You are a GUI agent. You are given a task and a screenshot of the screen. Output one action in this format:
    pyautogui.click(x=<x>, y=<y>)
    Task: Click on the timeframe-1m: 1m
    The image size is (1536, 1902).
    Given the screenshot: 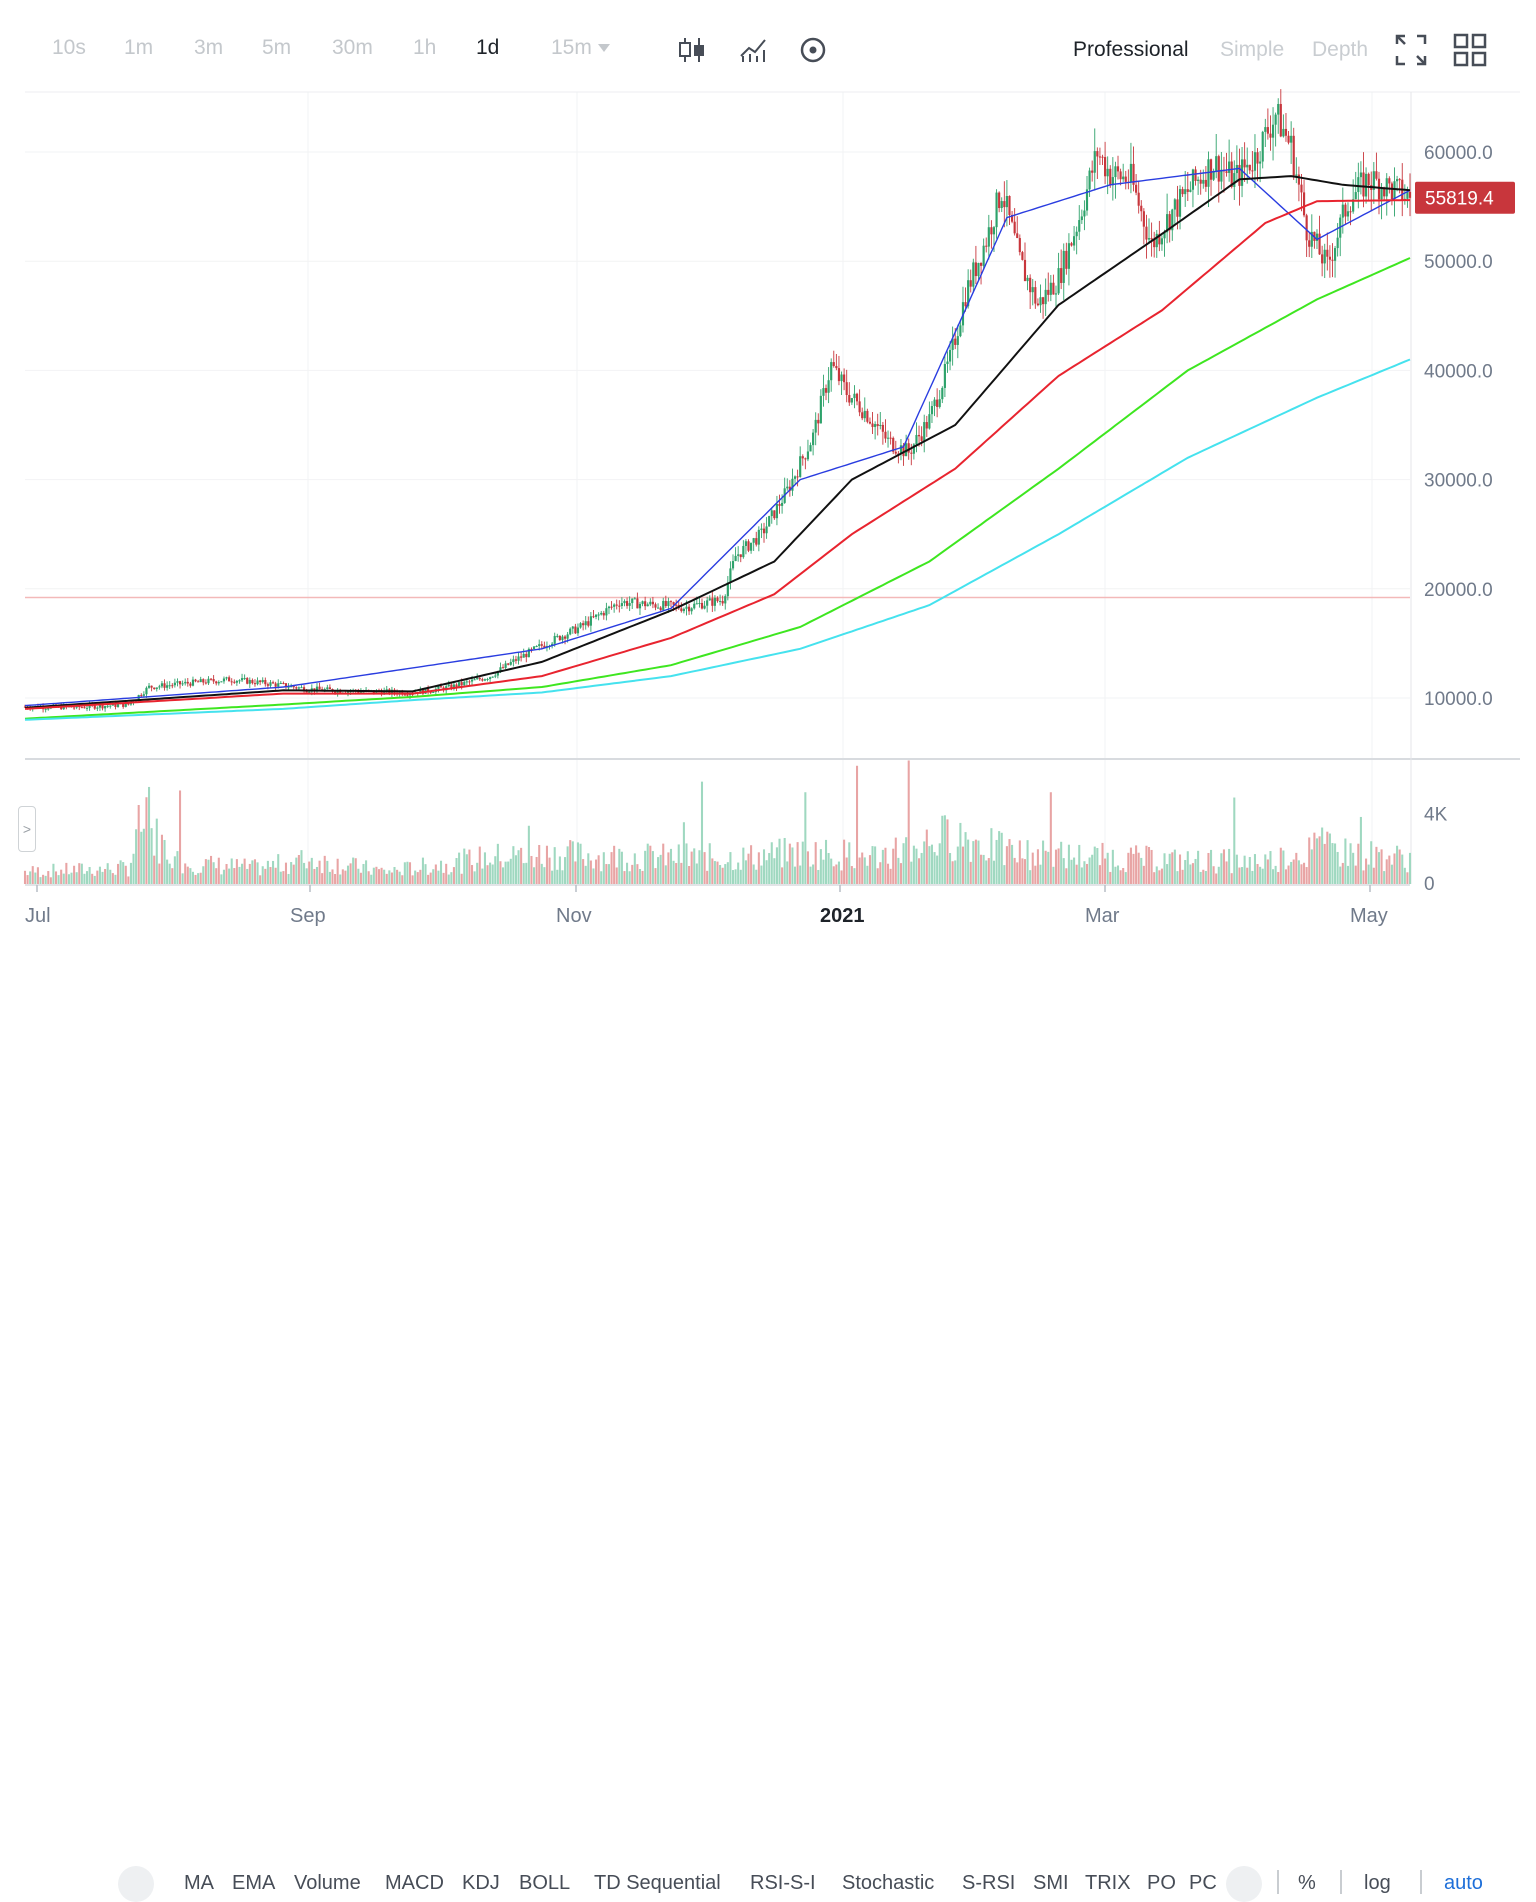 What is the action you would take?
    pyautogui.click(x=139, y=47)
    